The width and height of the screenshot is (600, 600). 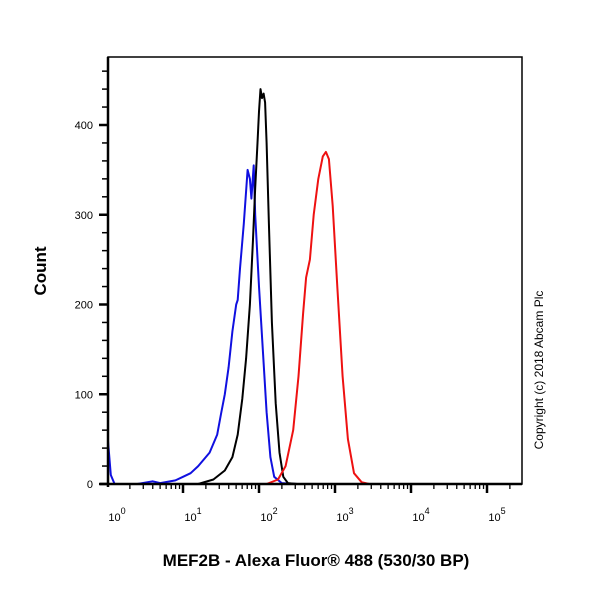 I want to click on y-axis-ticks: 0 100 200 300 400, so click(x=91, y=280).